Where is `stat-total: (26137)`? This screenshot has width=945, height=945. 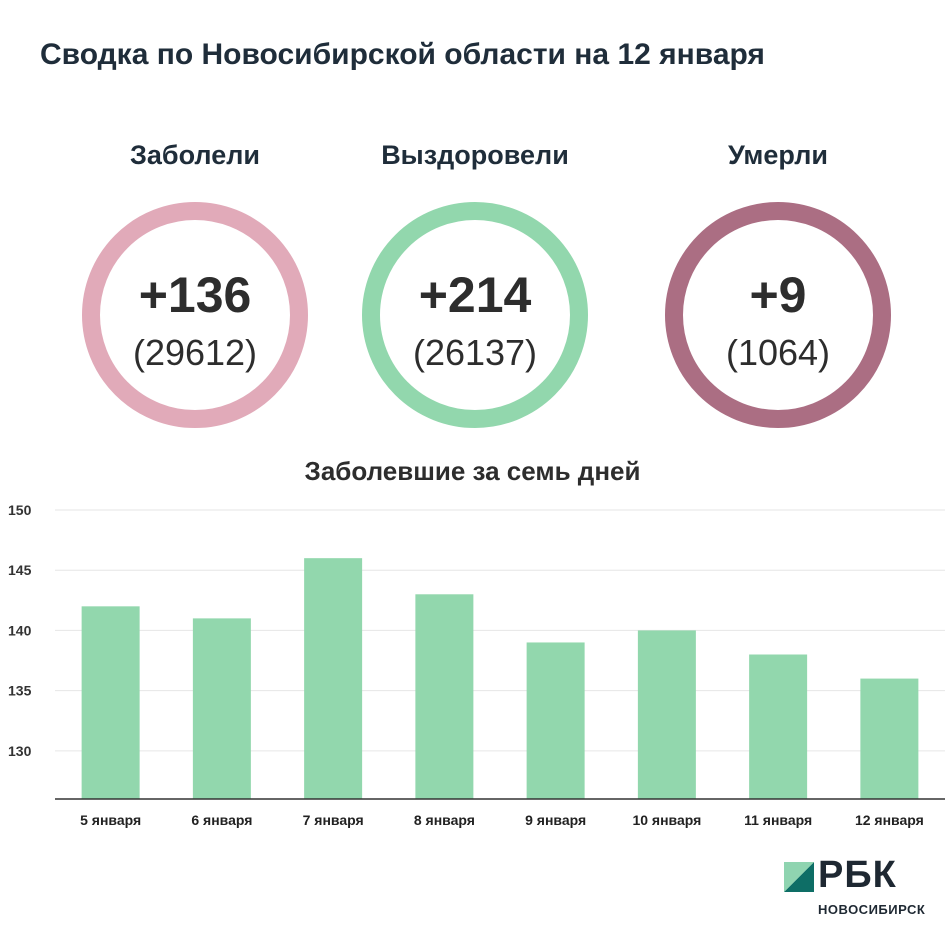
stat-total: (26137) is located at coordinates (475, 352).